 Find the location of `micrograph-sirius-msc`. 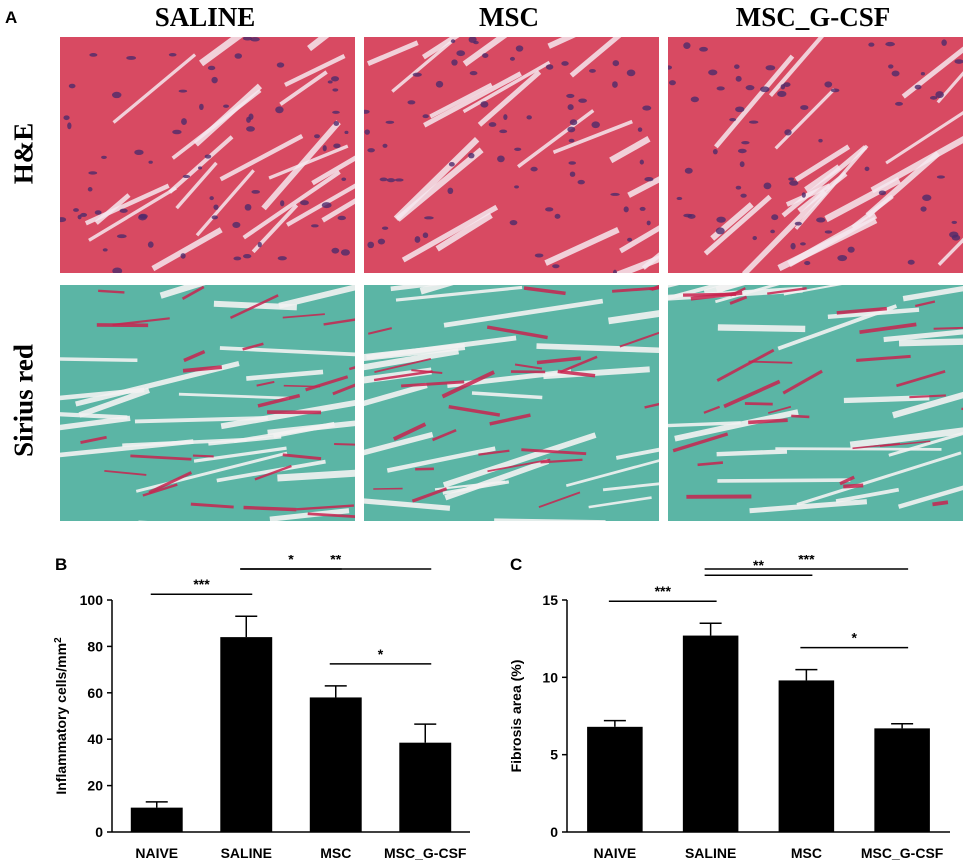

micrograph-sirius-msc is located at coordinates (511, 403).